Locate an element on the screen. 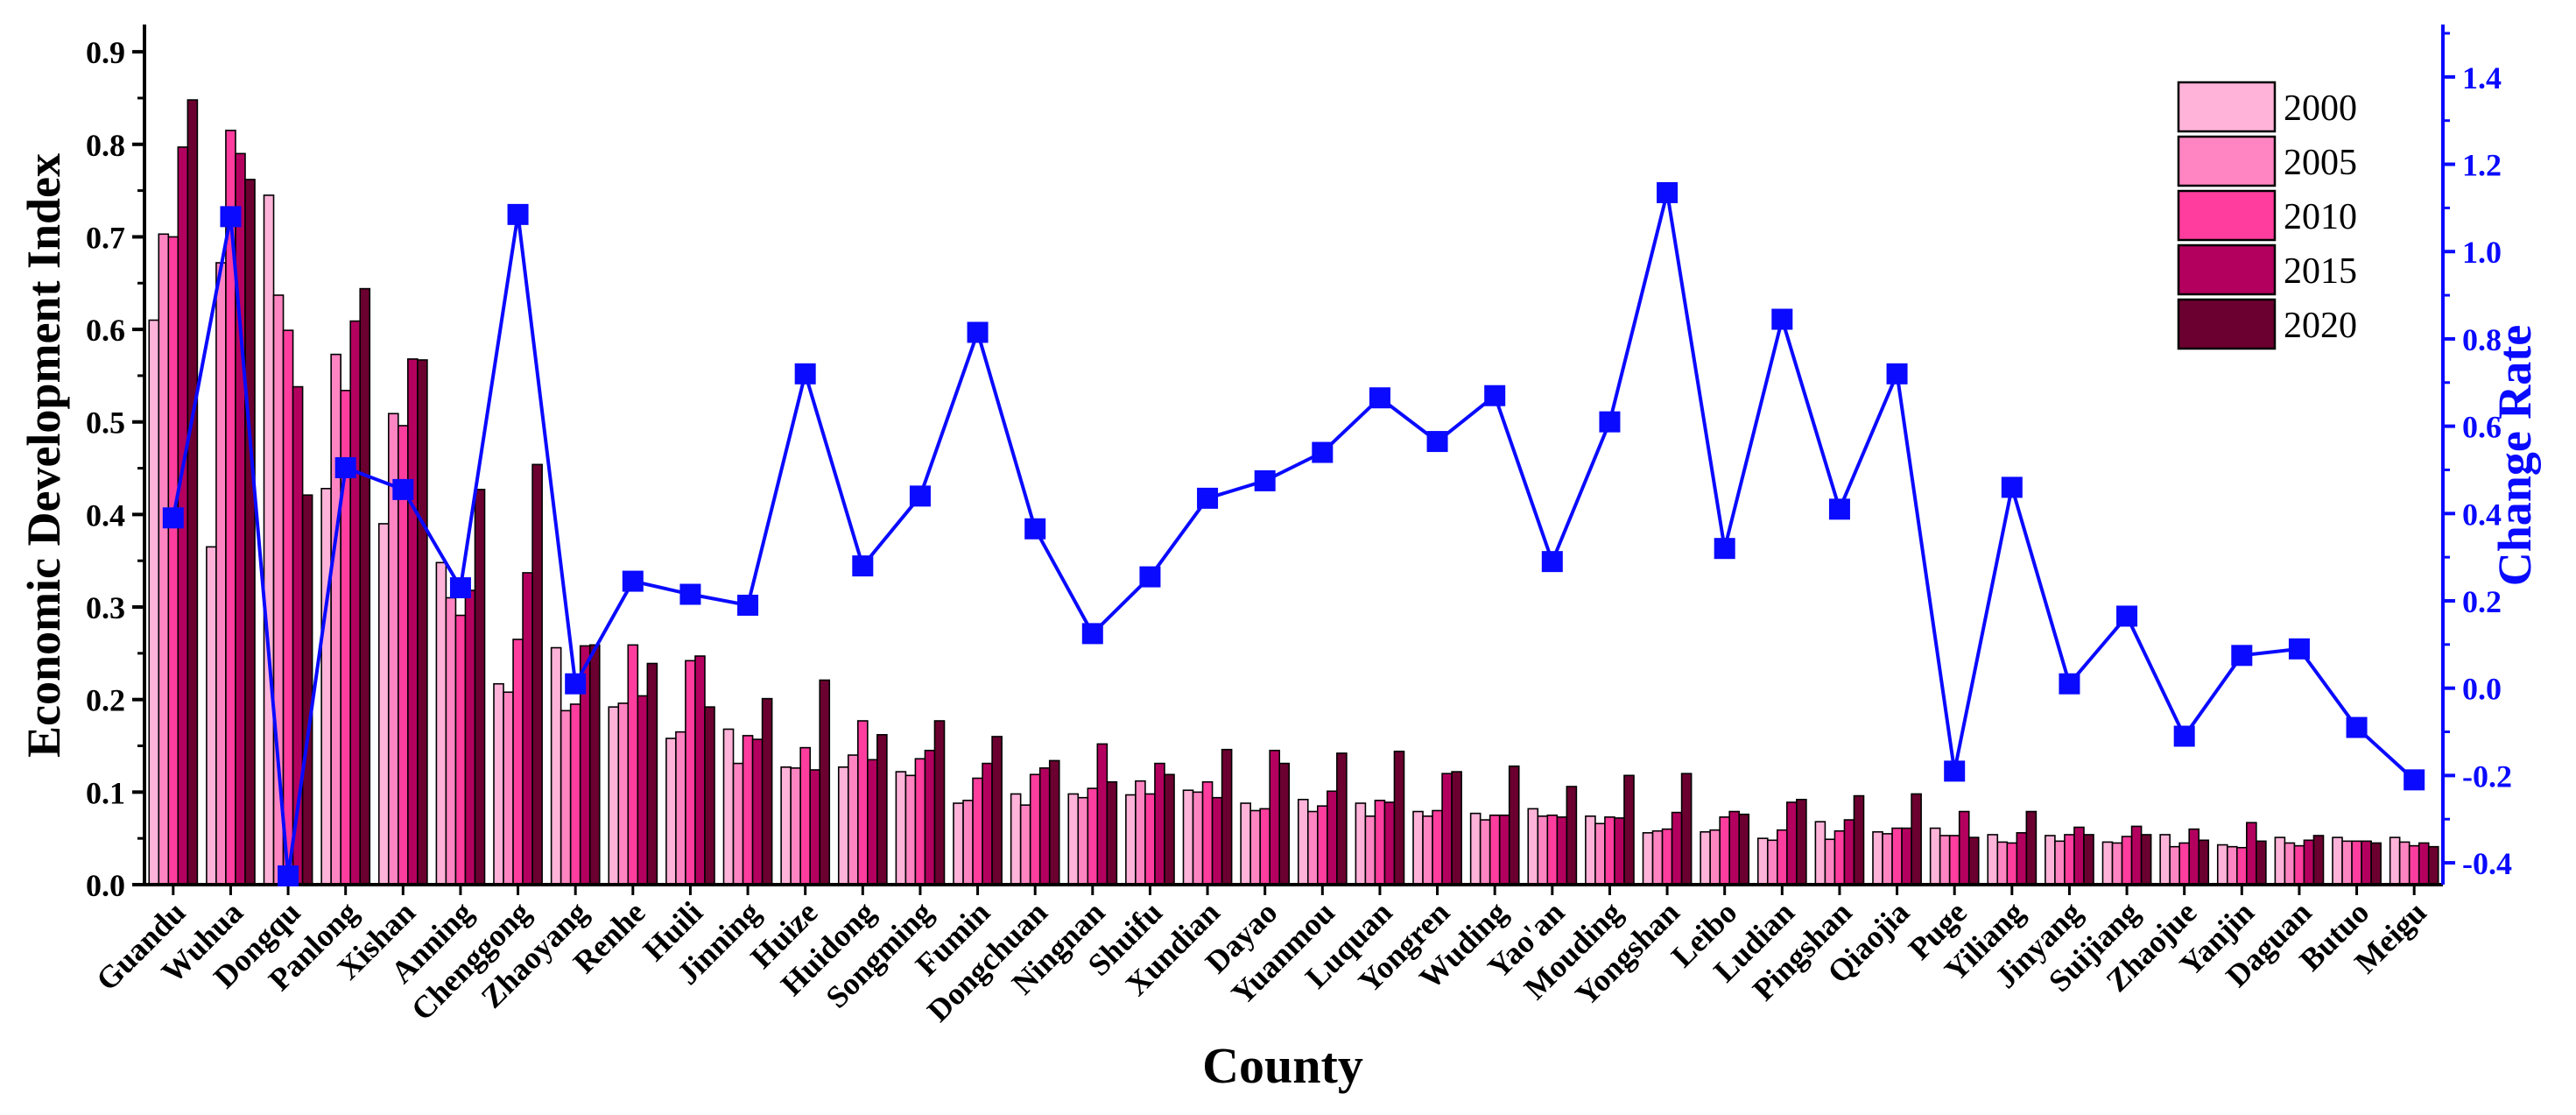 The height and width of the screenshot is (1115, 2576). legend-label: 2020 is located at coordinates (2320, 326).